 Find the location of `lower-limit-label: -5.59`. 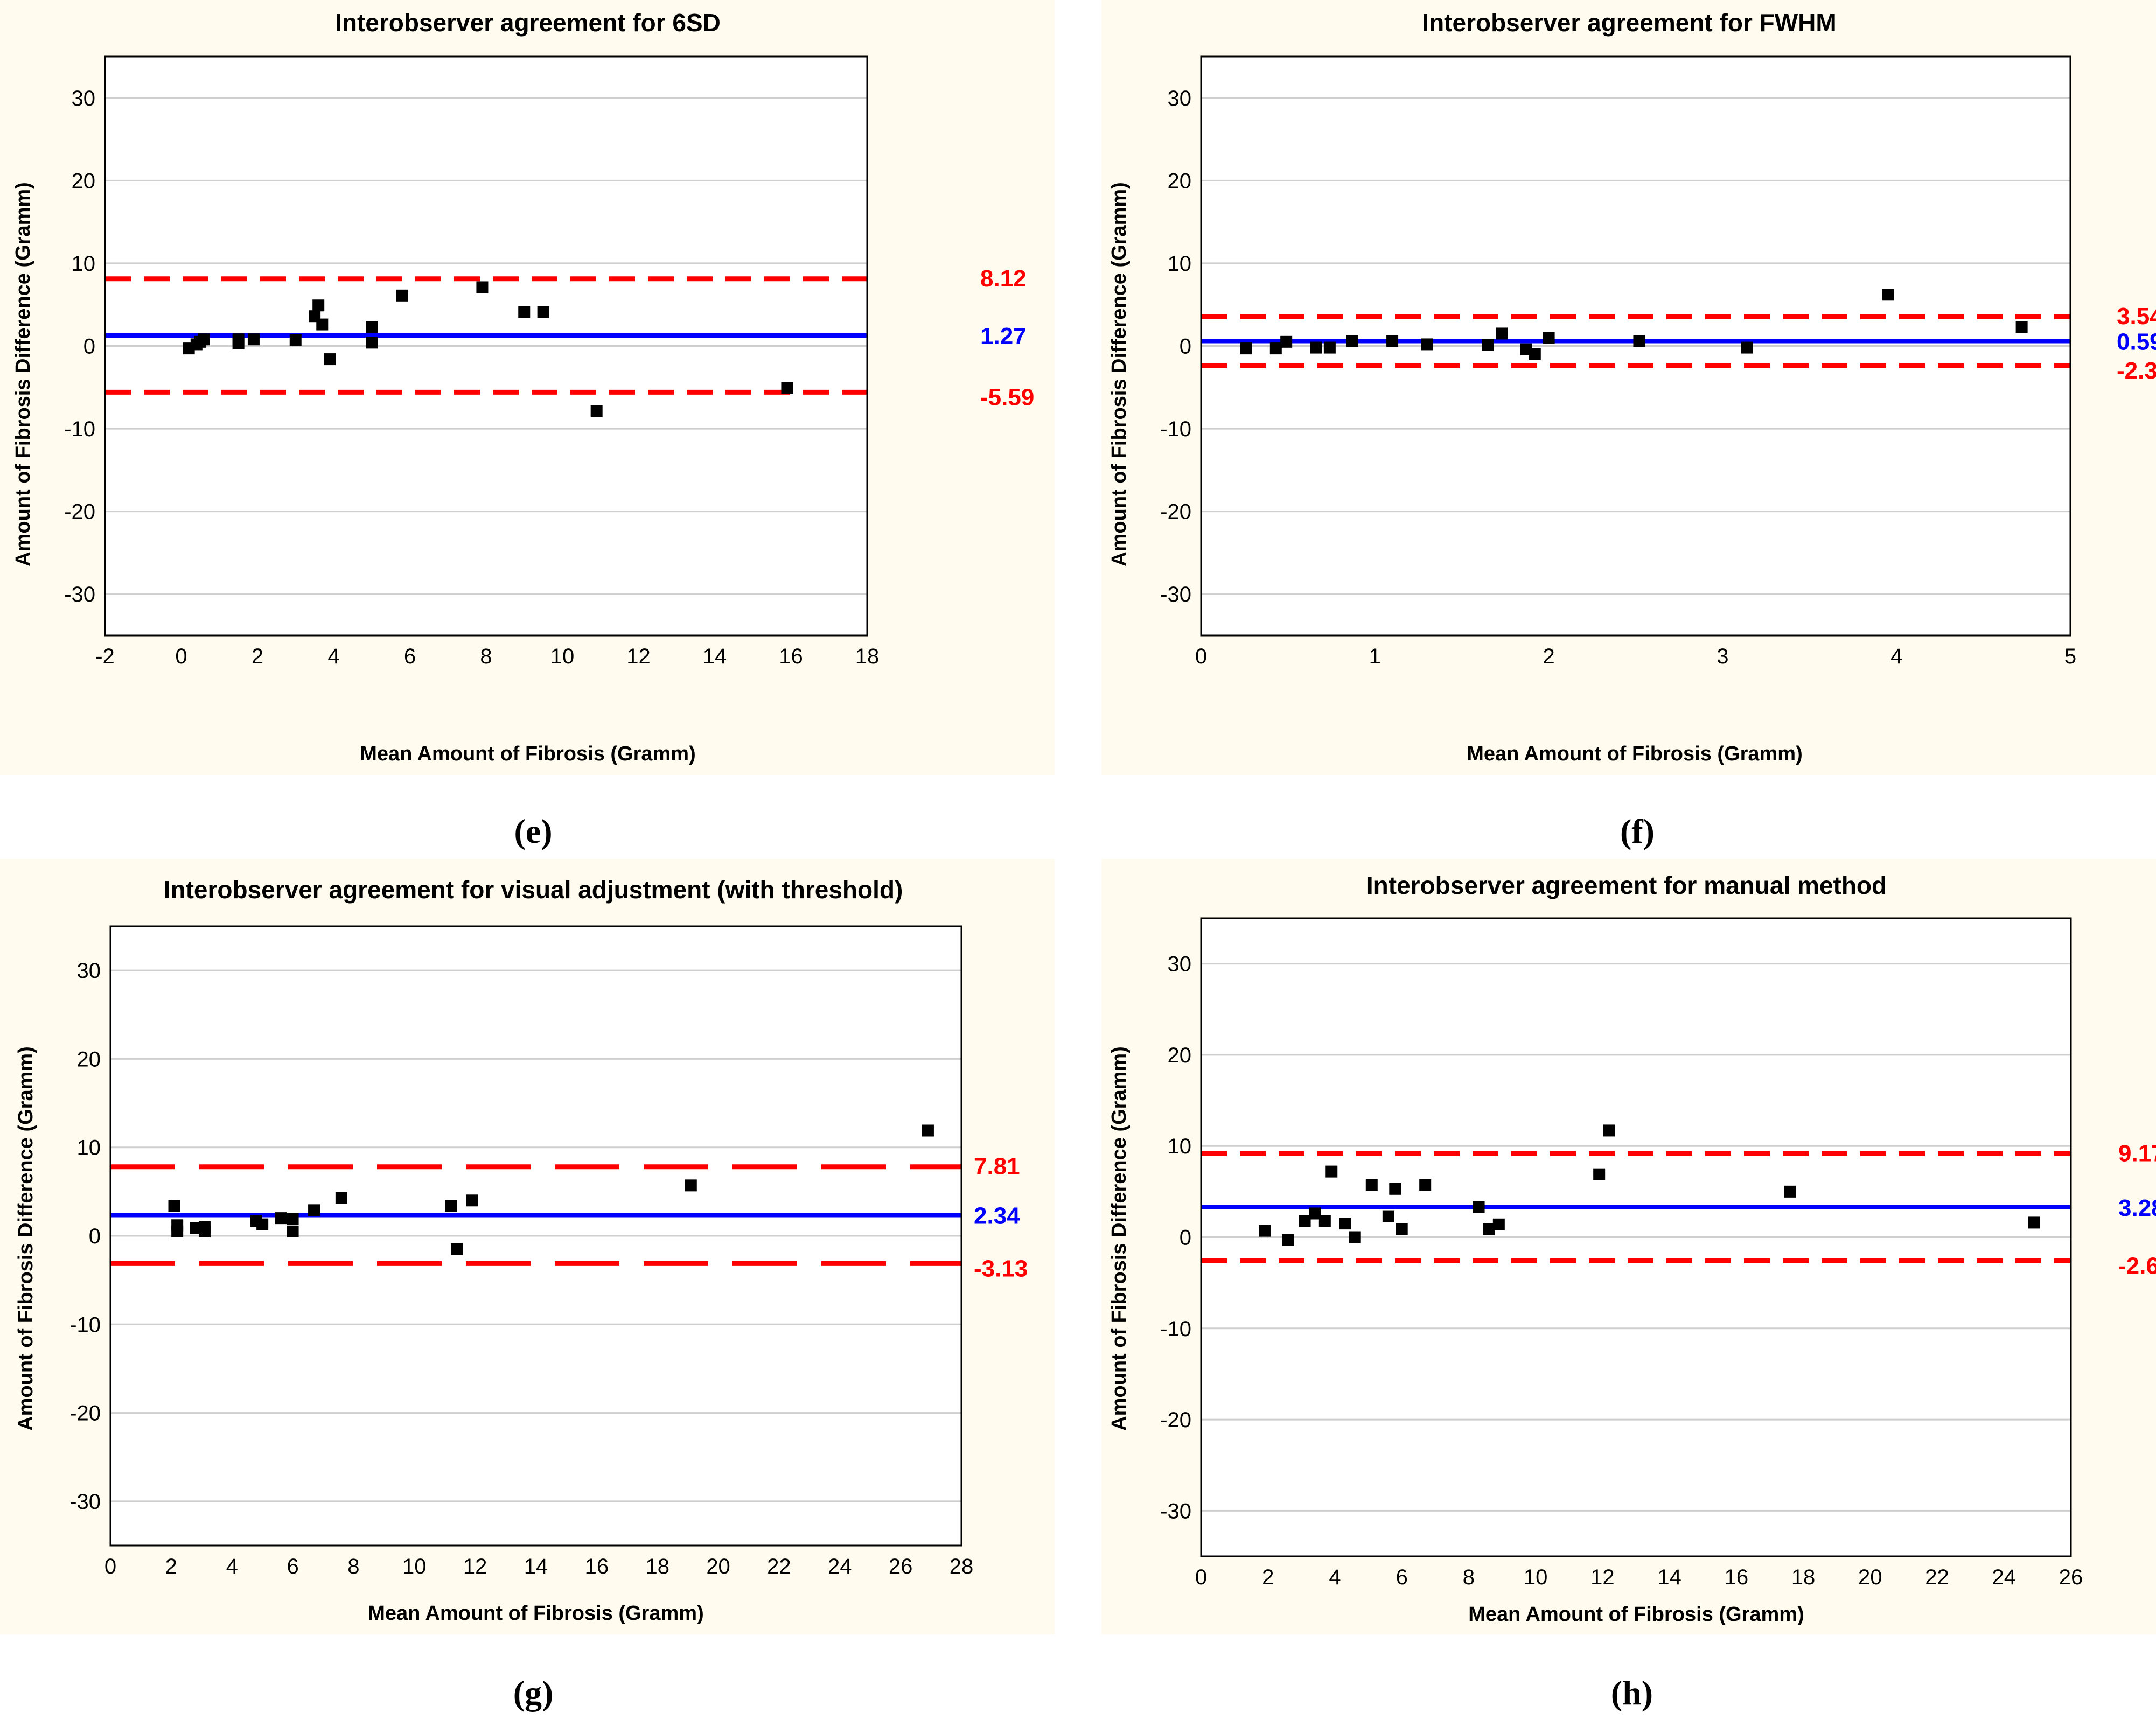

lower-limit-label: -5.59 is located at coordinates (1007, 397).